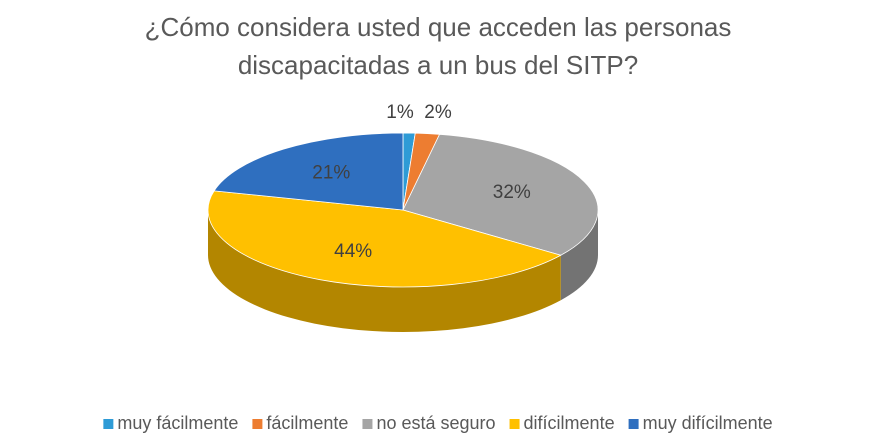 This screenshot has width=876, height=444. I want to click on legend-label: no está seguro, so click(435, 423).